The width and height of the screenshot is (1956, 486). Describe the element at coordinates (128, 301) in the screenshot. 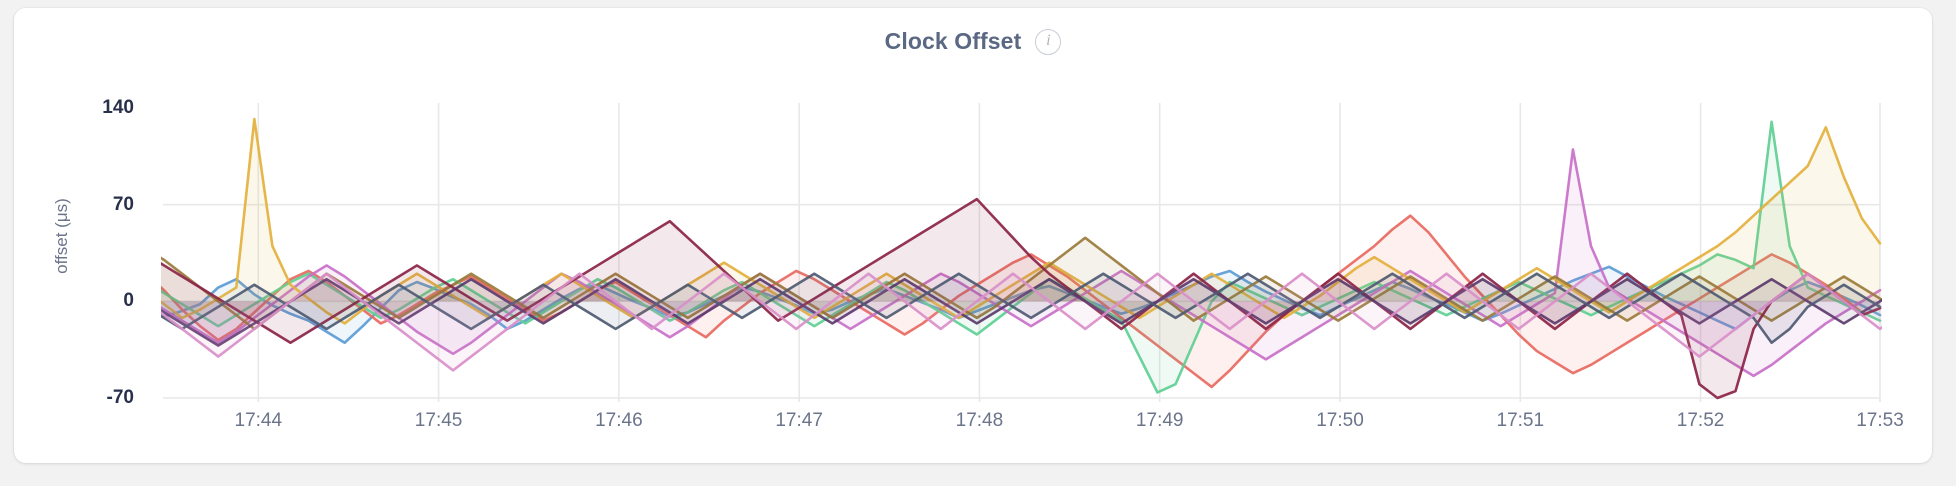

I see `y-axis-tick-label: 0` at that location.